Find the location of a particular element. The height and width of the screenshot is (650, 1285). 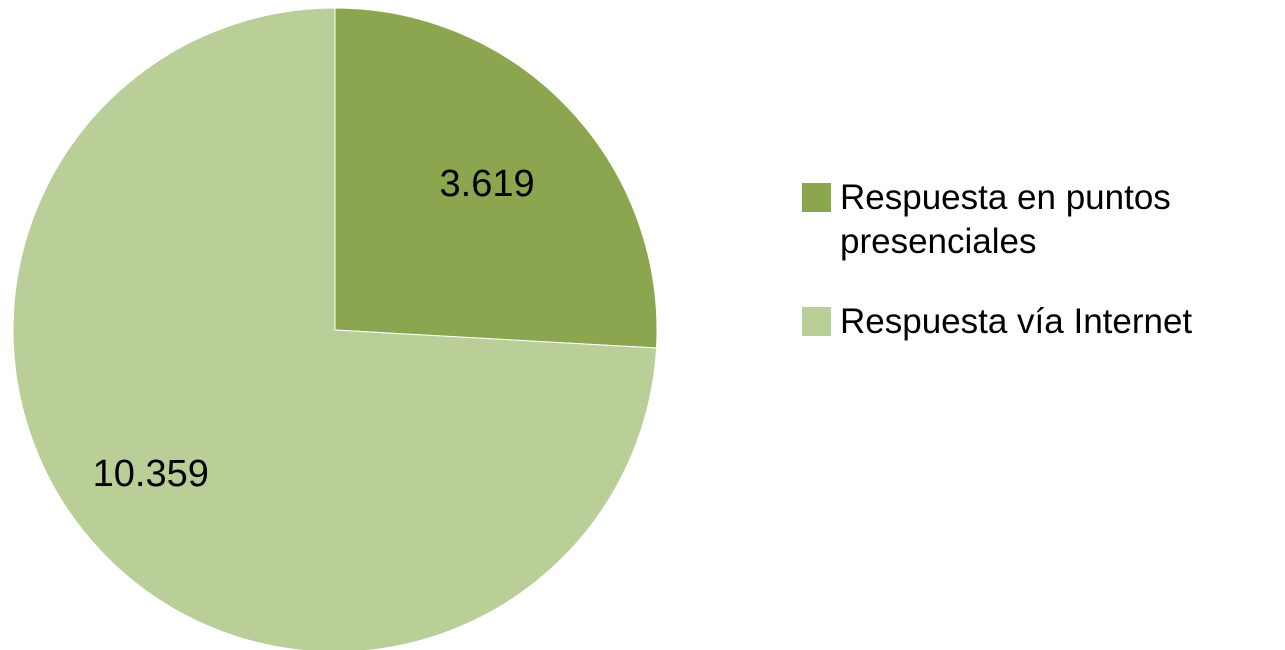

legend-swatch-internet is located at coordinates (816, 321).